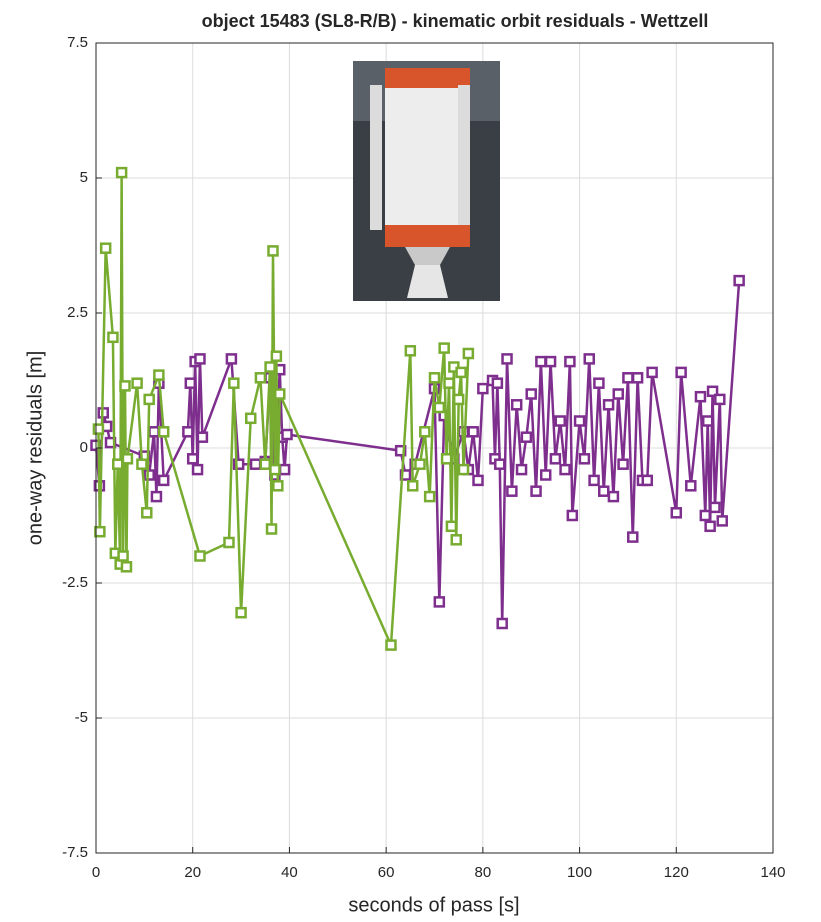 The height and width of the screenshot is (922, 821). What do you see at coordinates (84, 177) in the screenshot?
I see `y-tick-label: 5` at bounding box center [84, 177].